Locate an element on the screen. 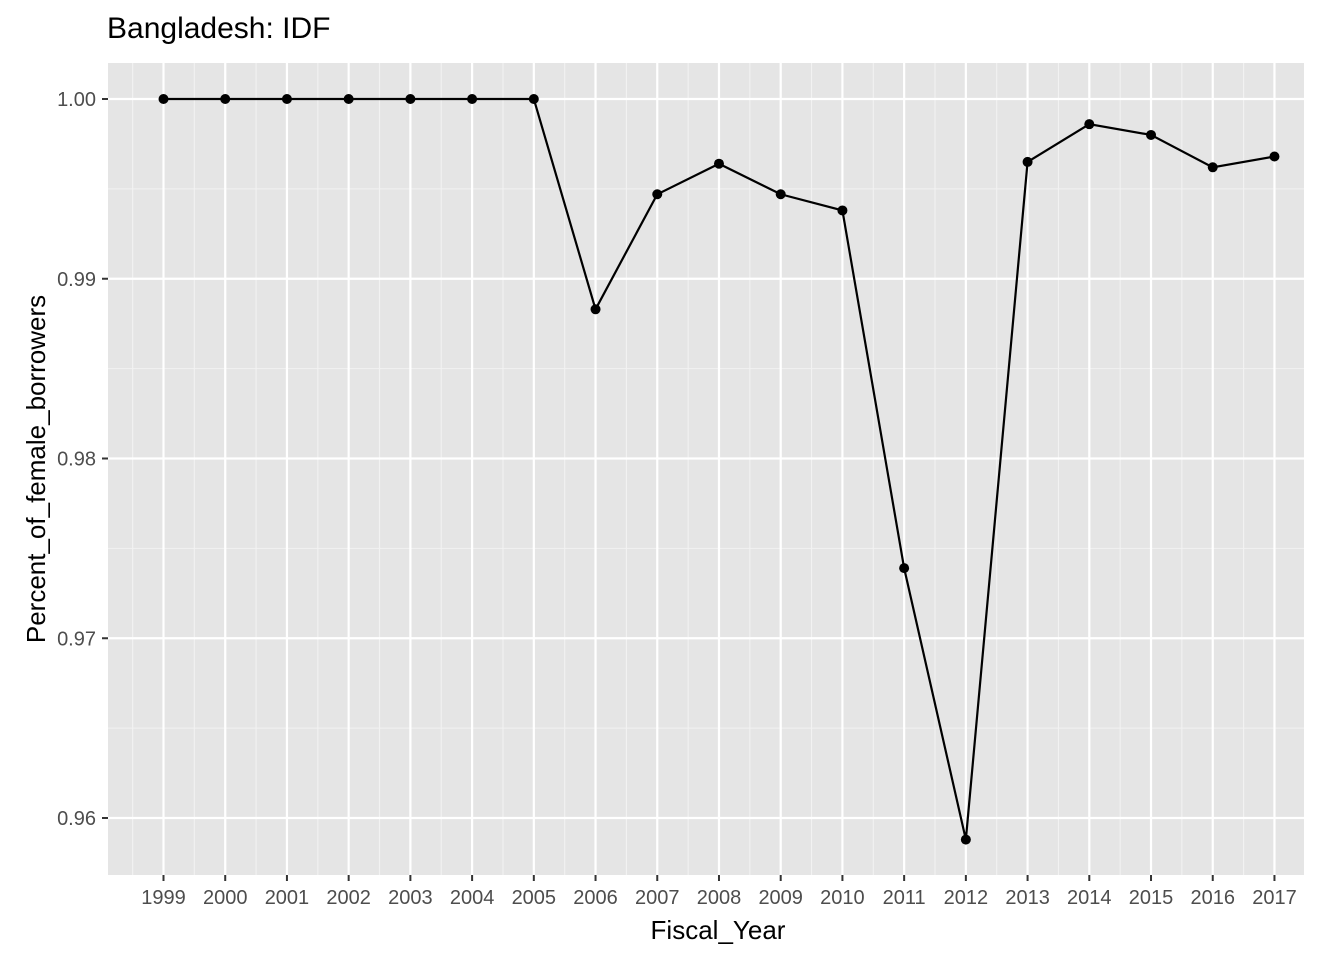 This screenshot has height=960, width=1344. x-tick-label: 2002 is located at coordinates (348, 898).